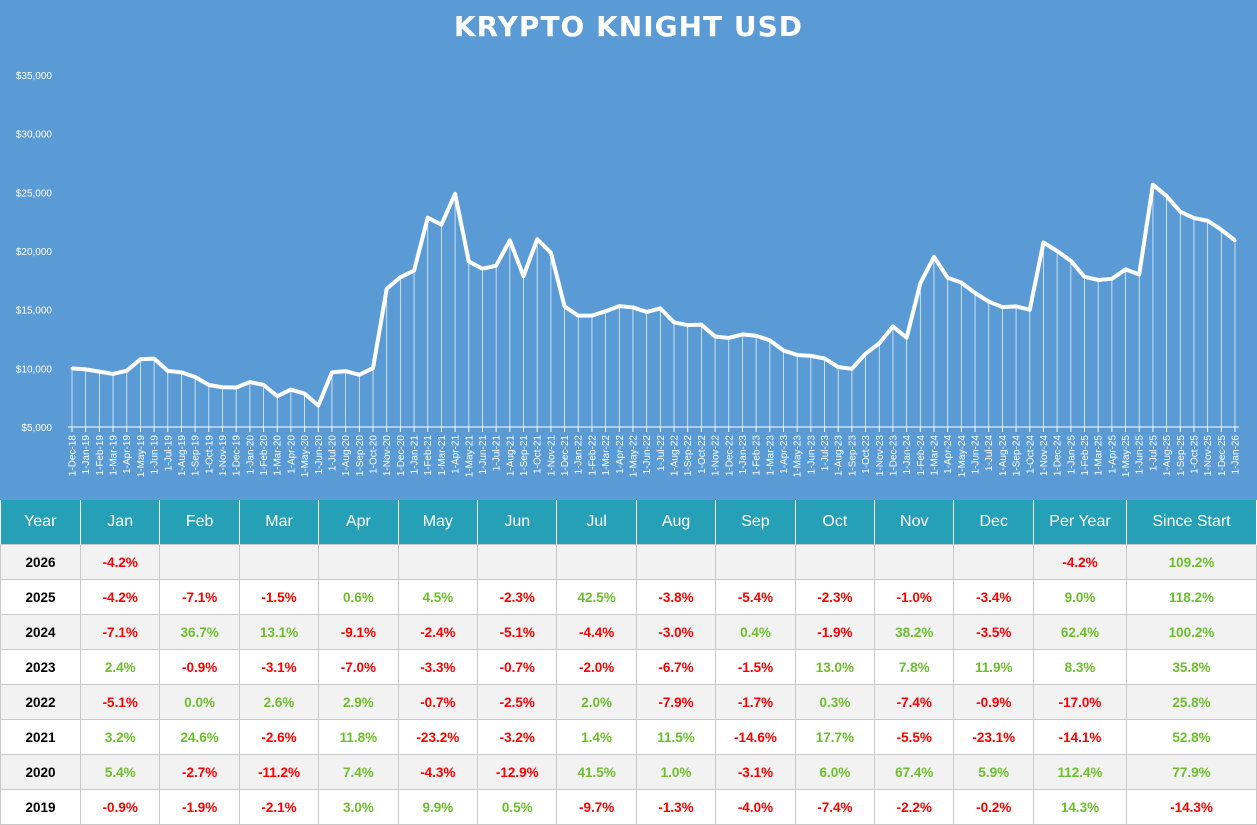  Describe the element at coordinates (1080, 772) in the screenshot. I see `return-cell: 112.4%` at that location.